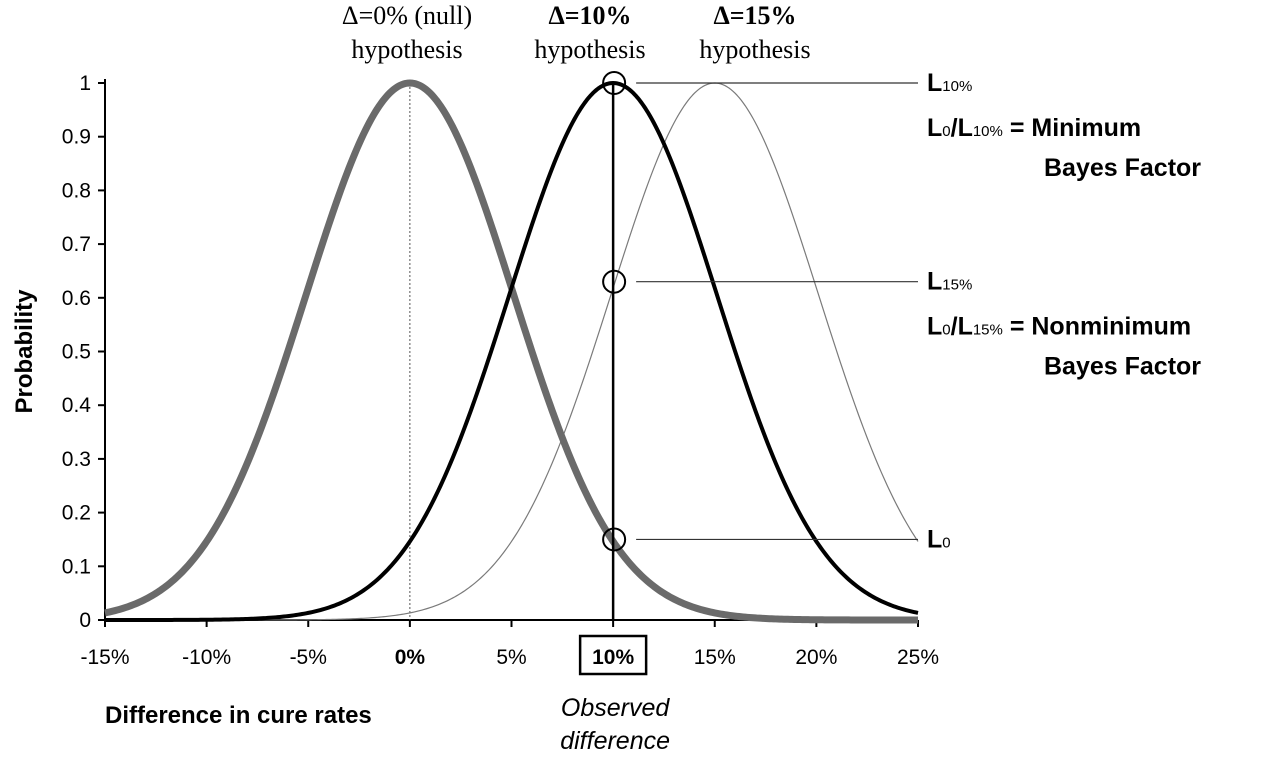 The height and width of the screenshot is (762, 1280). What do you see at coordinates (816, 657) in the screenshot?
I see `x-tick-label: 20%` at bounding box center [816, 657].